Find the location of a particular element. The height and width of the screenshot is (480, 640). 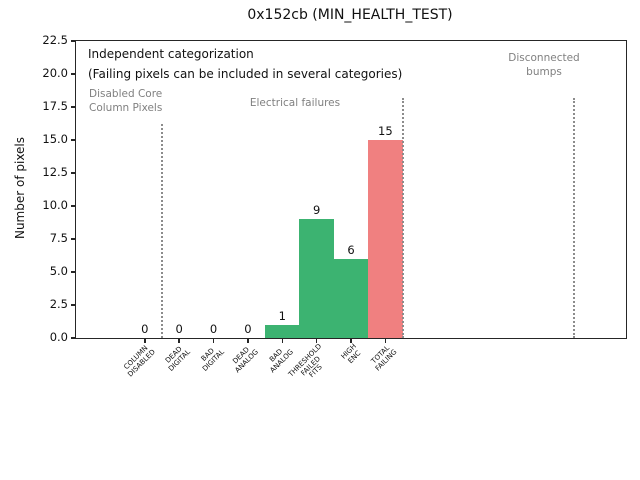

bar-high-enc is located at coordinates (351, 298).